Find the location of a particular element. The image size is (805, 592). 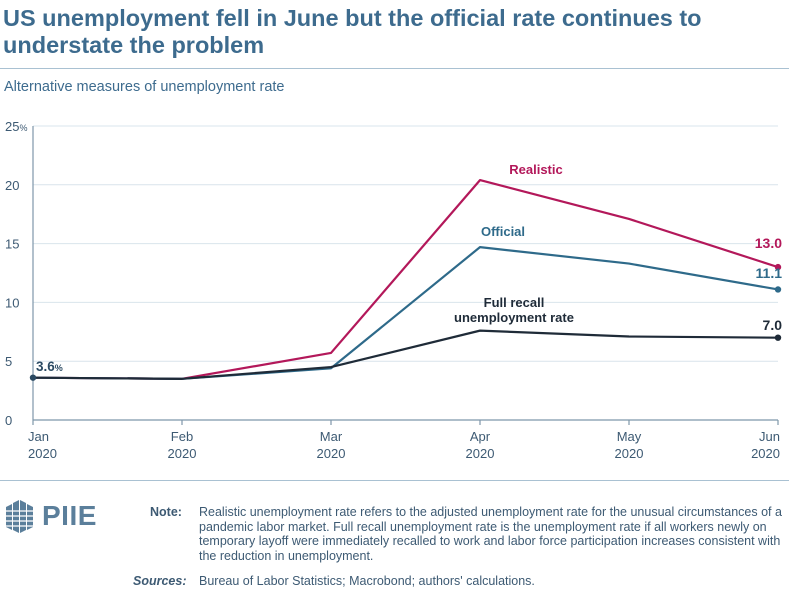

series-name-label-2: Full recall unemployment rate is located at coordinates (514, 310).